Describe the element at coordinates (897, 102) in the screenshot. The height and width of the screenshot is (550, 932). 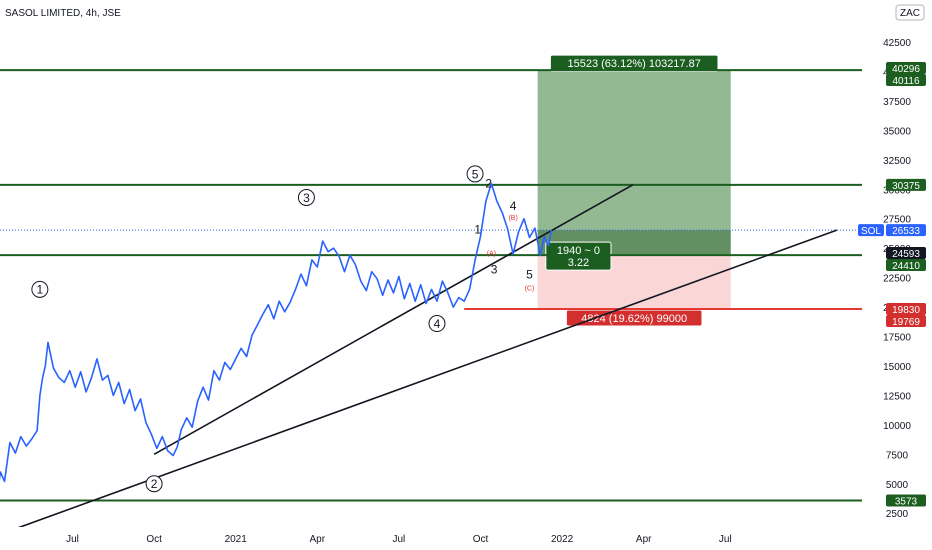
I see `y-tick-label: 37500` at that location.